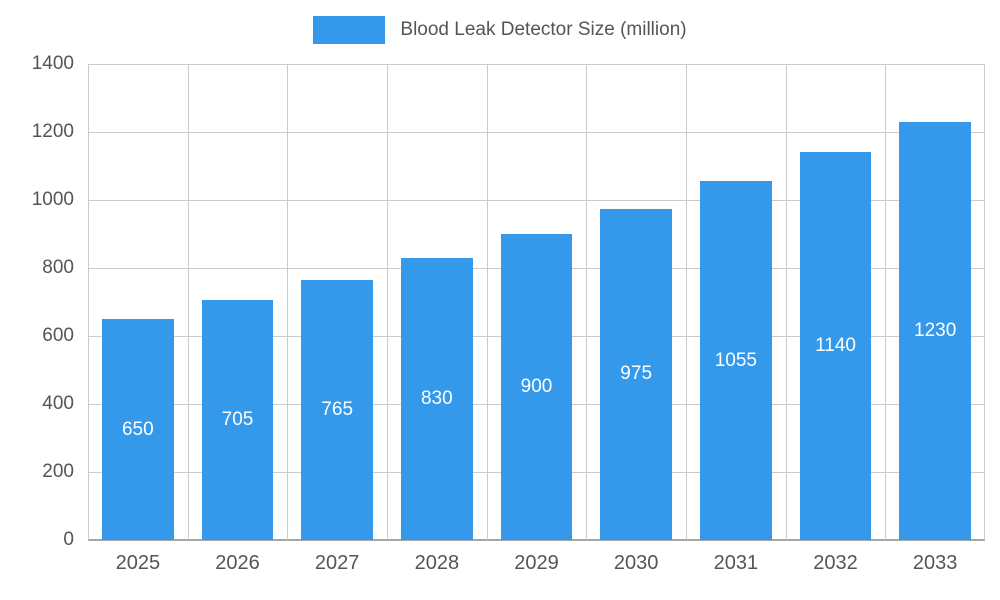  I want to click on x-tick-label: 2031, so click(736, 563).